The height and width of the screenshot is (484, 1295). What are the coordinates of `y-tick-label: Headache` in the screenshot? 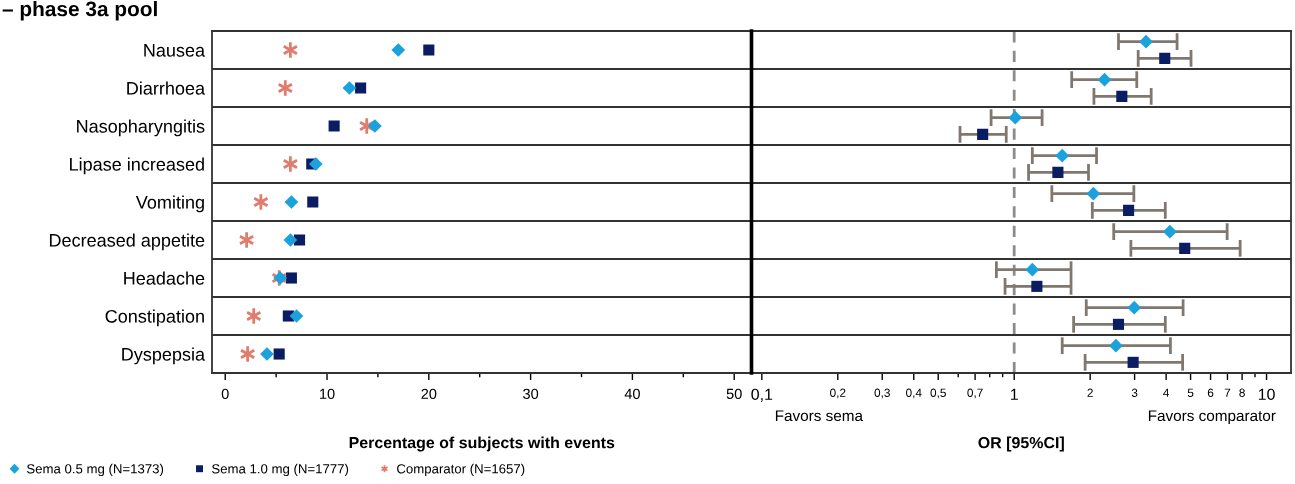 It's located at (164, 278).